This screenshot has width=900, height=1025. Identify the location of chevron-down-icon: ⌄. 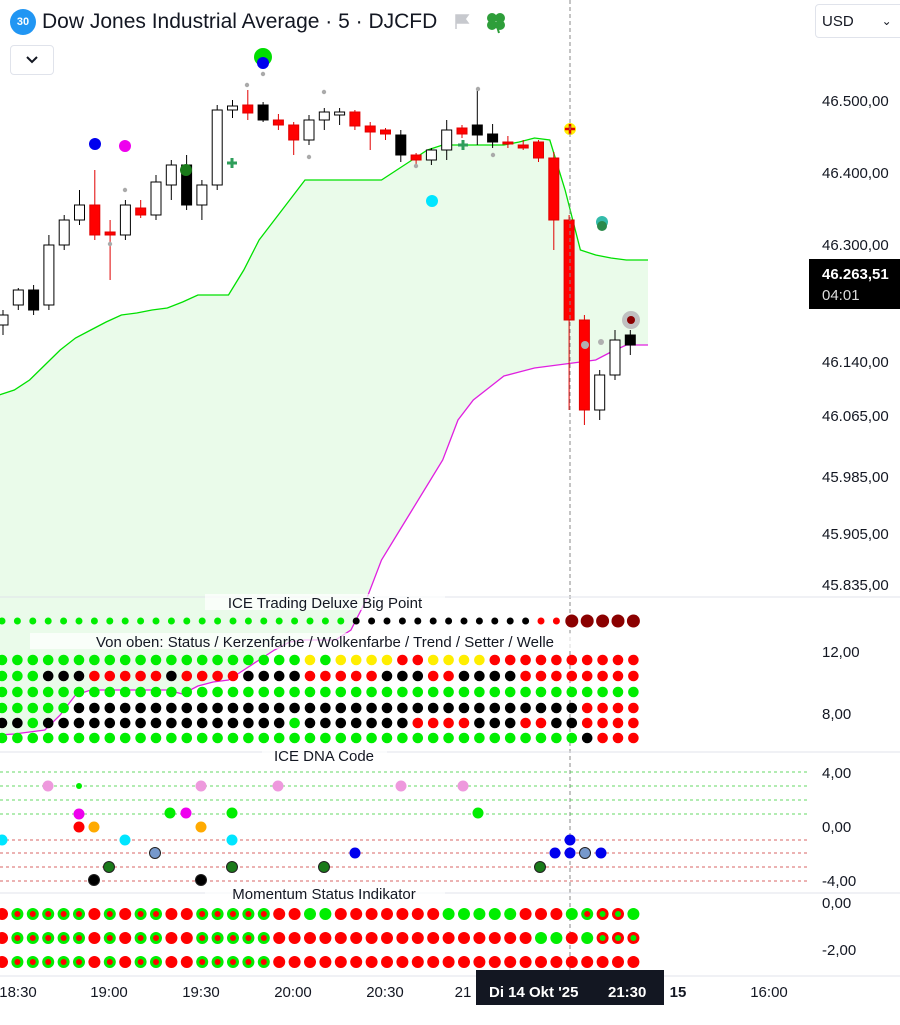
(886, 21).